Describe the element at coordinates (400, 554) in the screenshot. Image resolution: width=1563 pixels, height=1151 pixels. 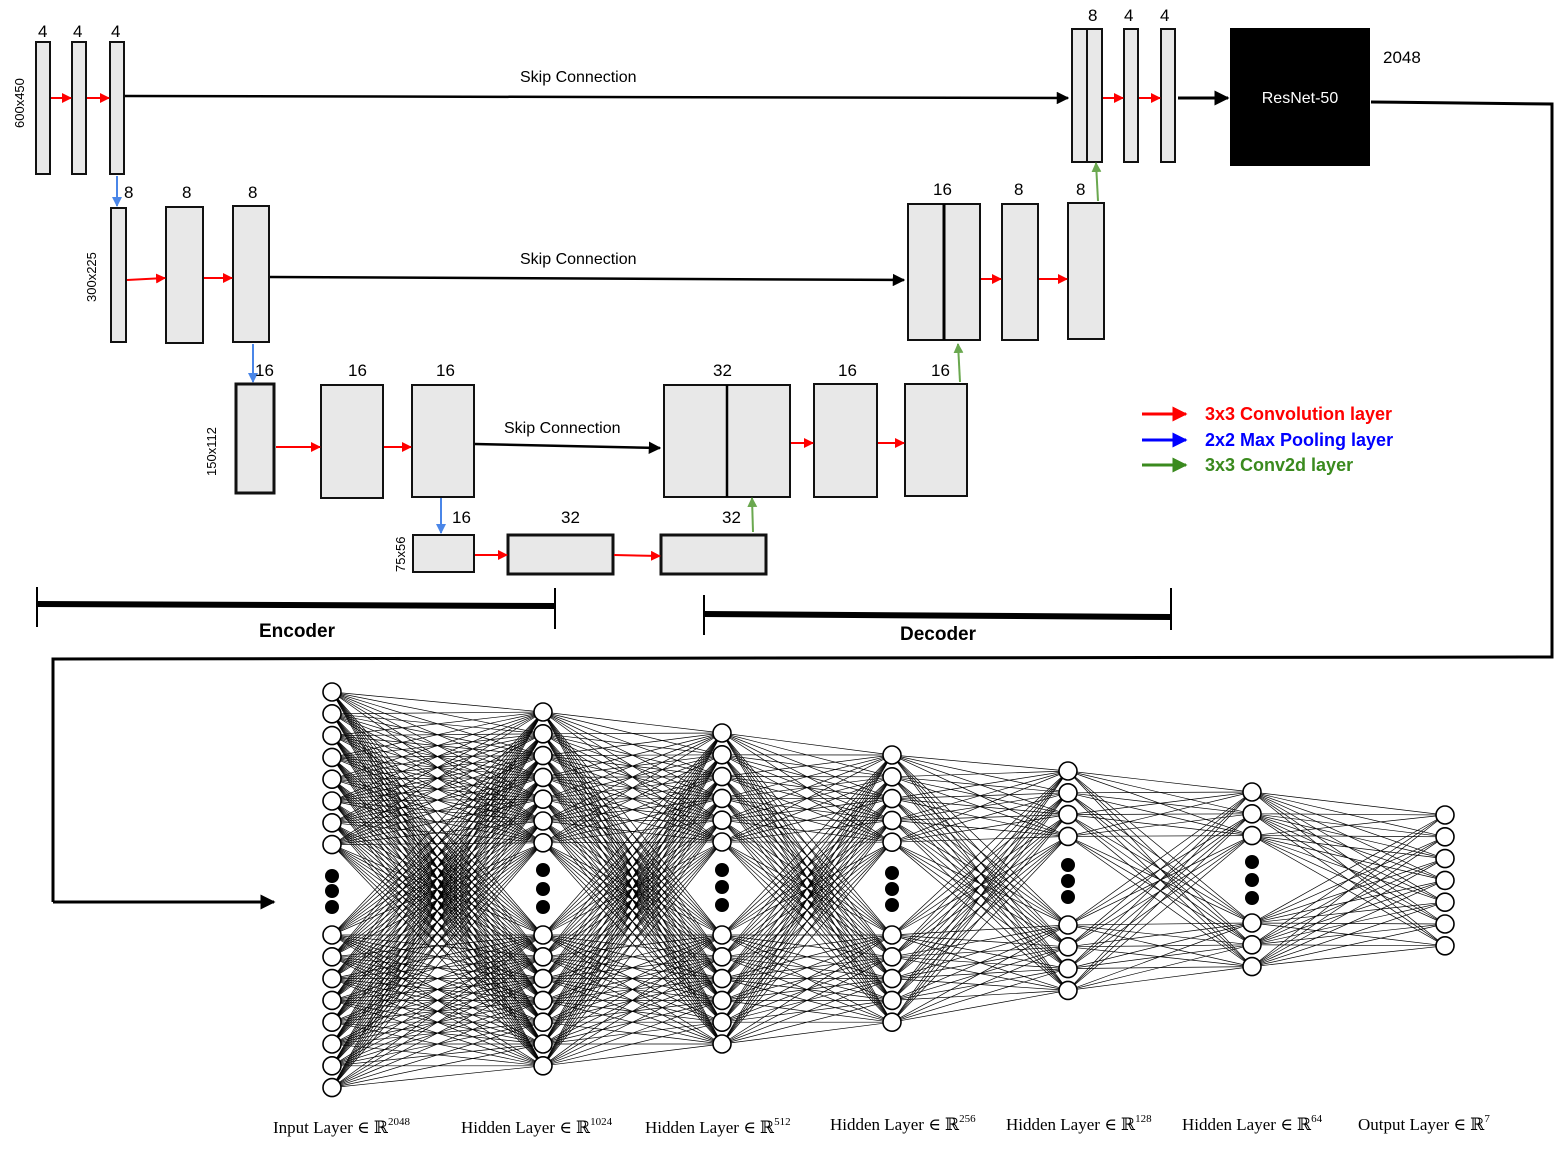
I see `level4-resolution: 75x56` at that location.